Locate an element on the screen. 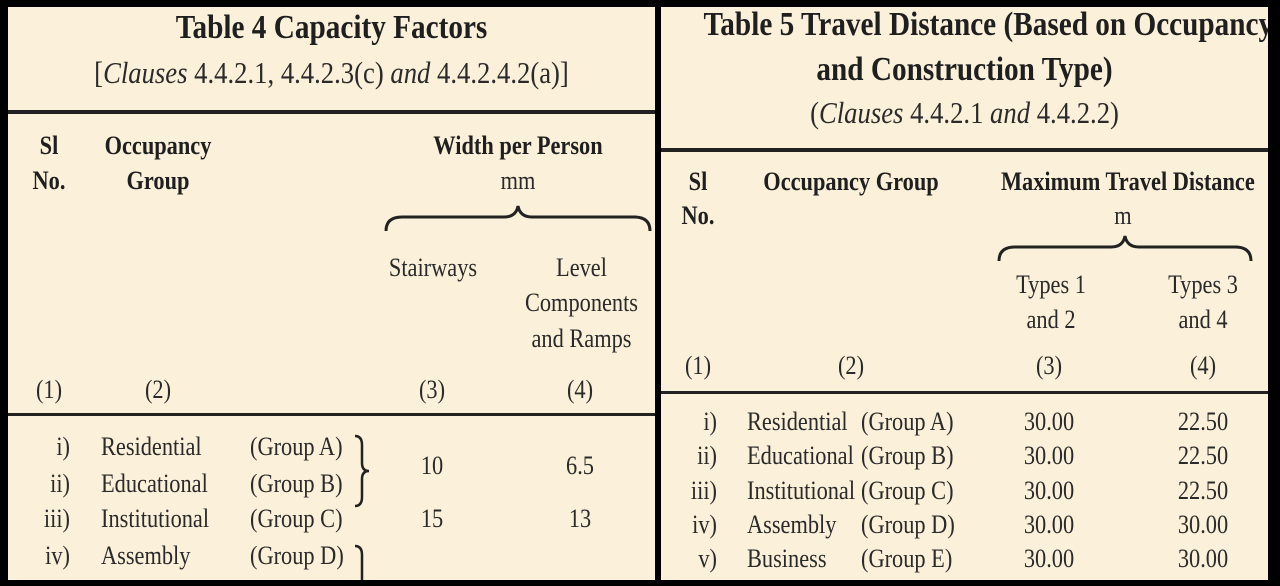 This screenshot has width=1280, height=586. group-ab-brace-icon is located at coordinates (362, 471).